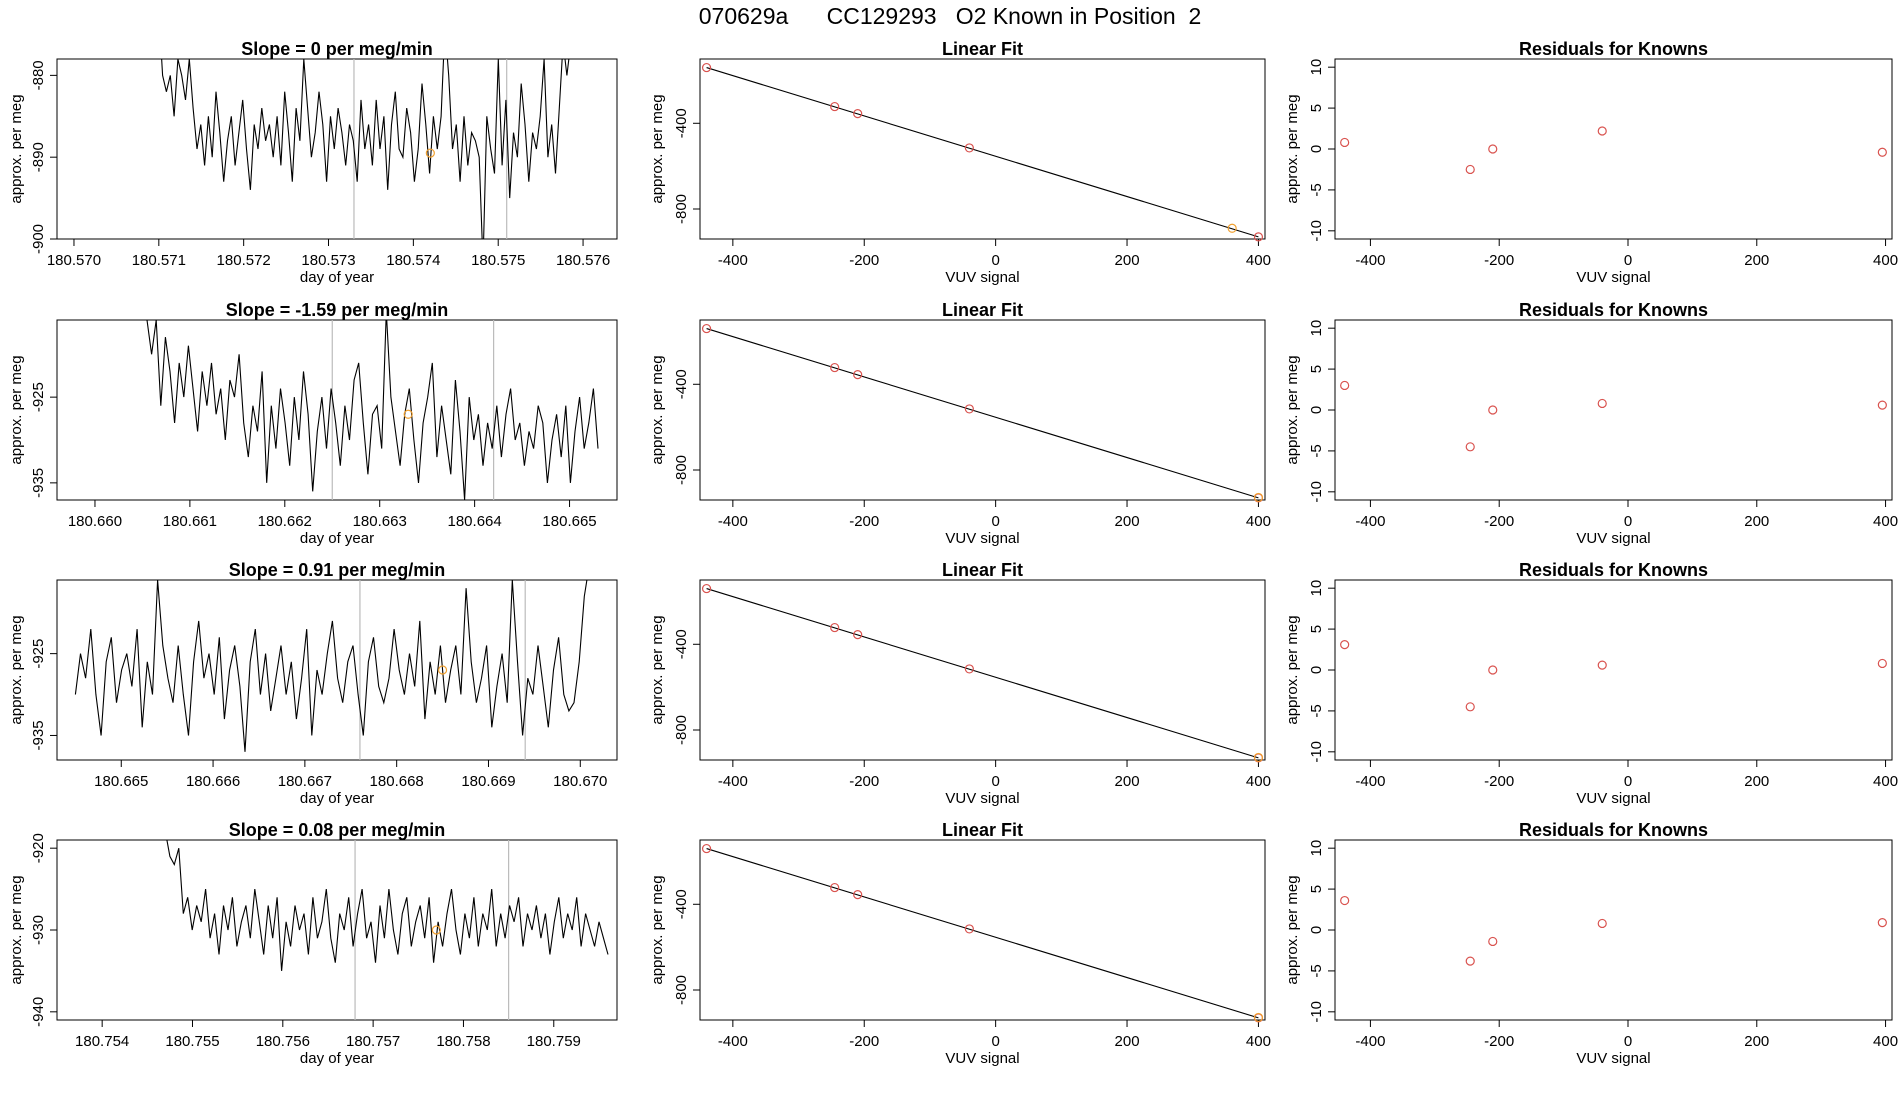 The width and height of the screenshot is (1900, 1100). What do you see at coordinates (1316, 848) in the screenshot?
I see `resid-3-y-tick-label: 10` at bounding box center [1316, 848].